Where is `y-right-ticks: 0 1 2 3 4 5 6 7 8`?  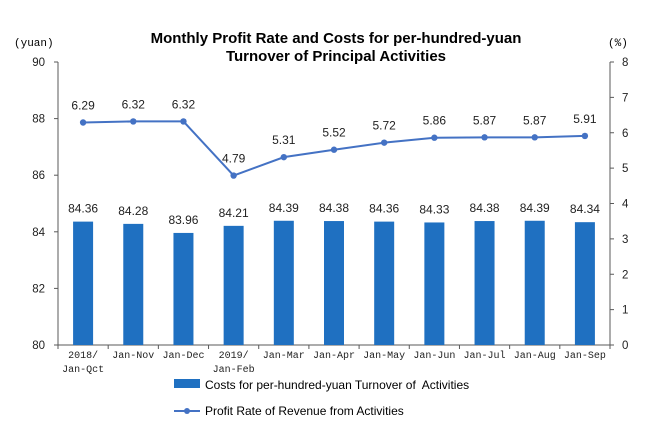
y-right-ticks: 0 1 2 3 4 5 6 7 8 is located at coordinates (619, 204).